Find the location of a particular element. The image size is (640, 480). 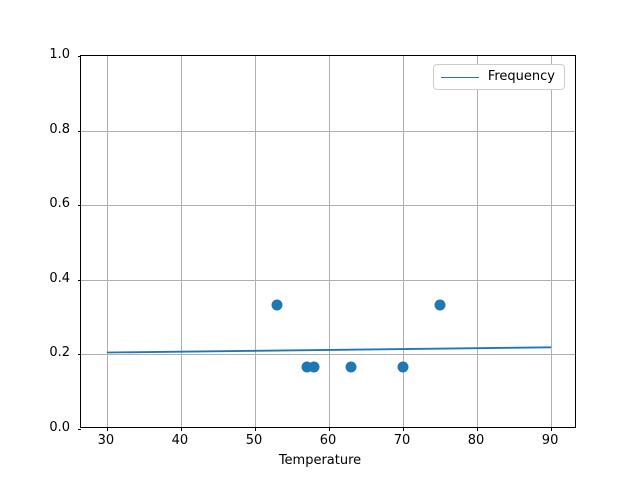

frequency-line is located at coordinates (329, 350).